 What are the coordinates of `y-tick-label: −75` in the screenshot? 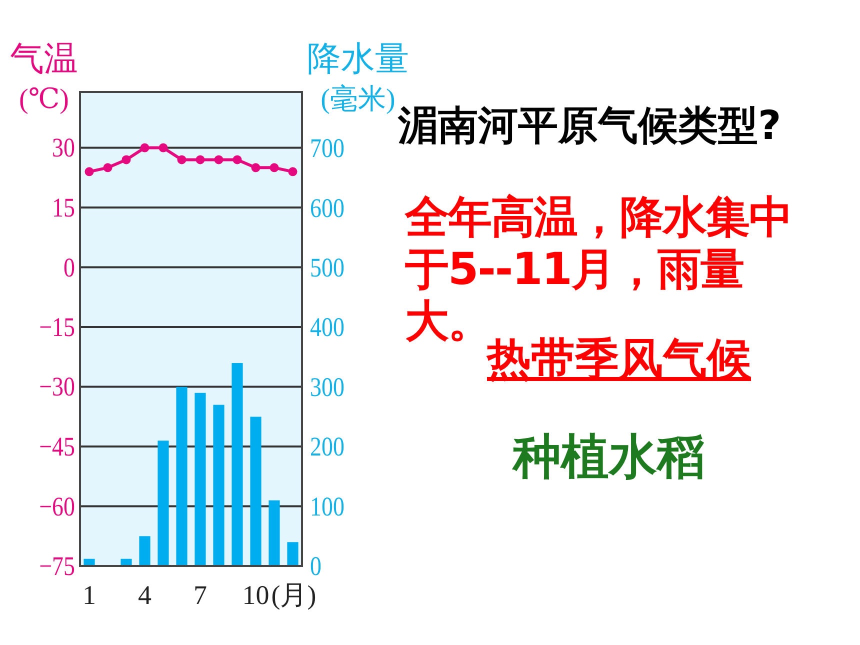 It's located at (57, 567).